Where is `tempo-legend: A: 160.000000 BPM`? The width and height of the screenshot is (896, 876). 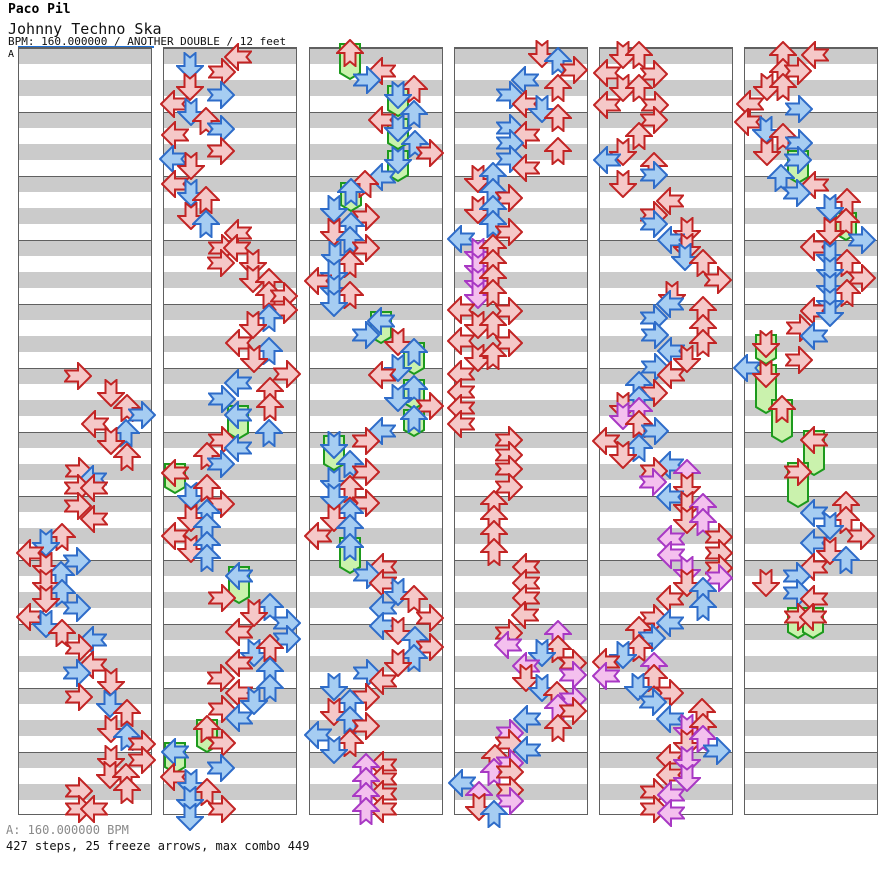
tempo-legend: A: 160.000000 BPM is located at coordinates (67, 830).